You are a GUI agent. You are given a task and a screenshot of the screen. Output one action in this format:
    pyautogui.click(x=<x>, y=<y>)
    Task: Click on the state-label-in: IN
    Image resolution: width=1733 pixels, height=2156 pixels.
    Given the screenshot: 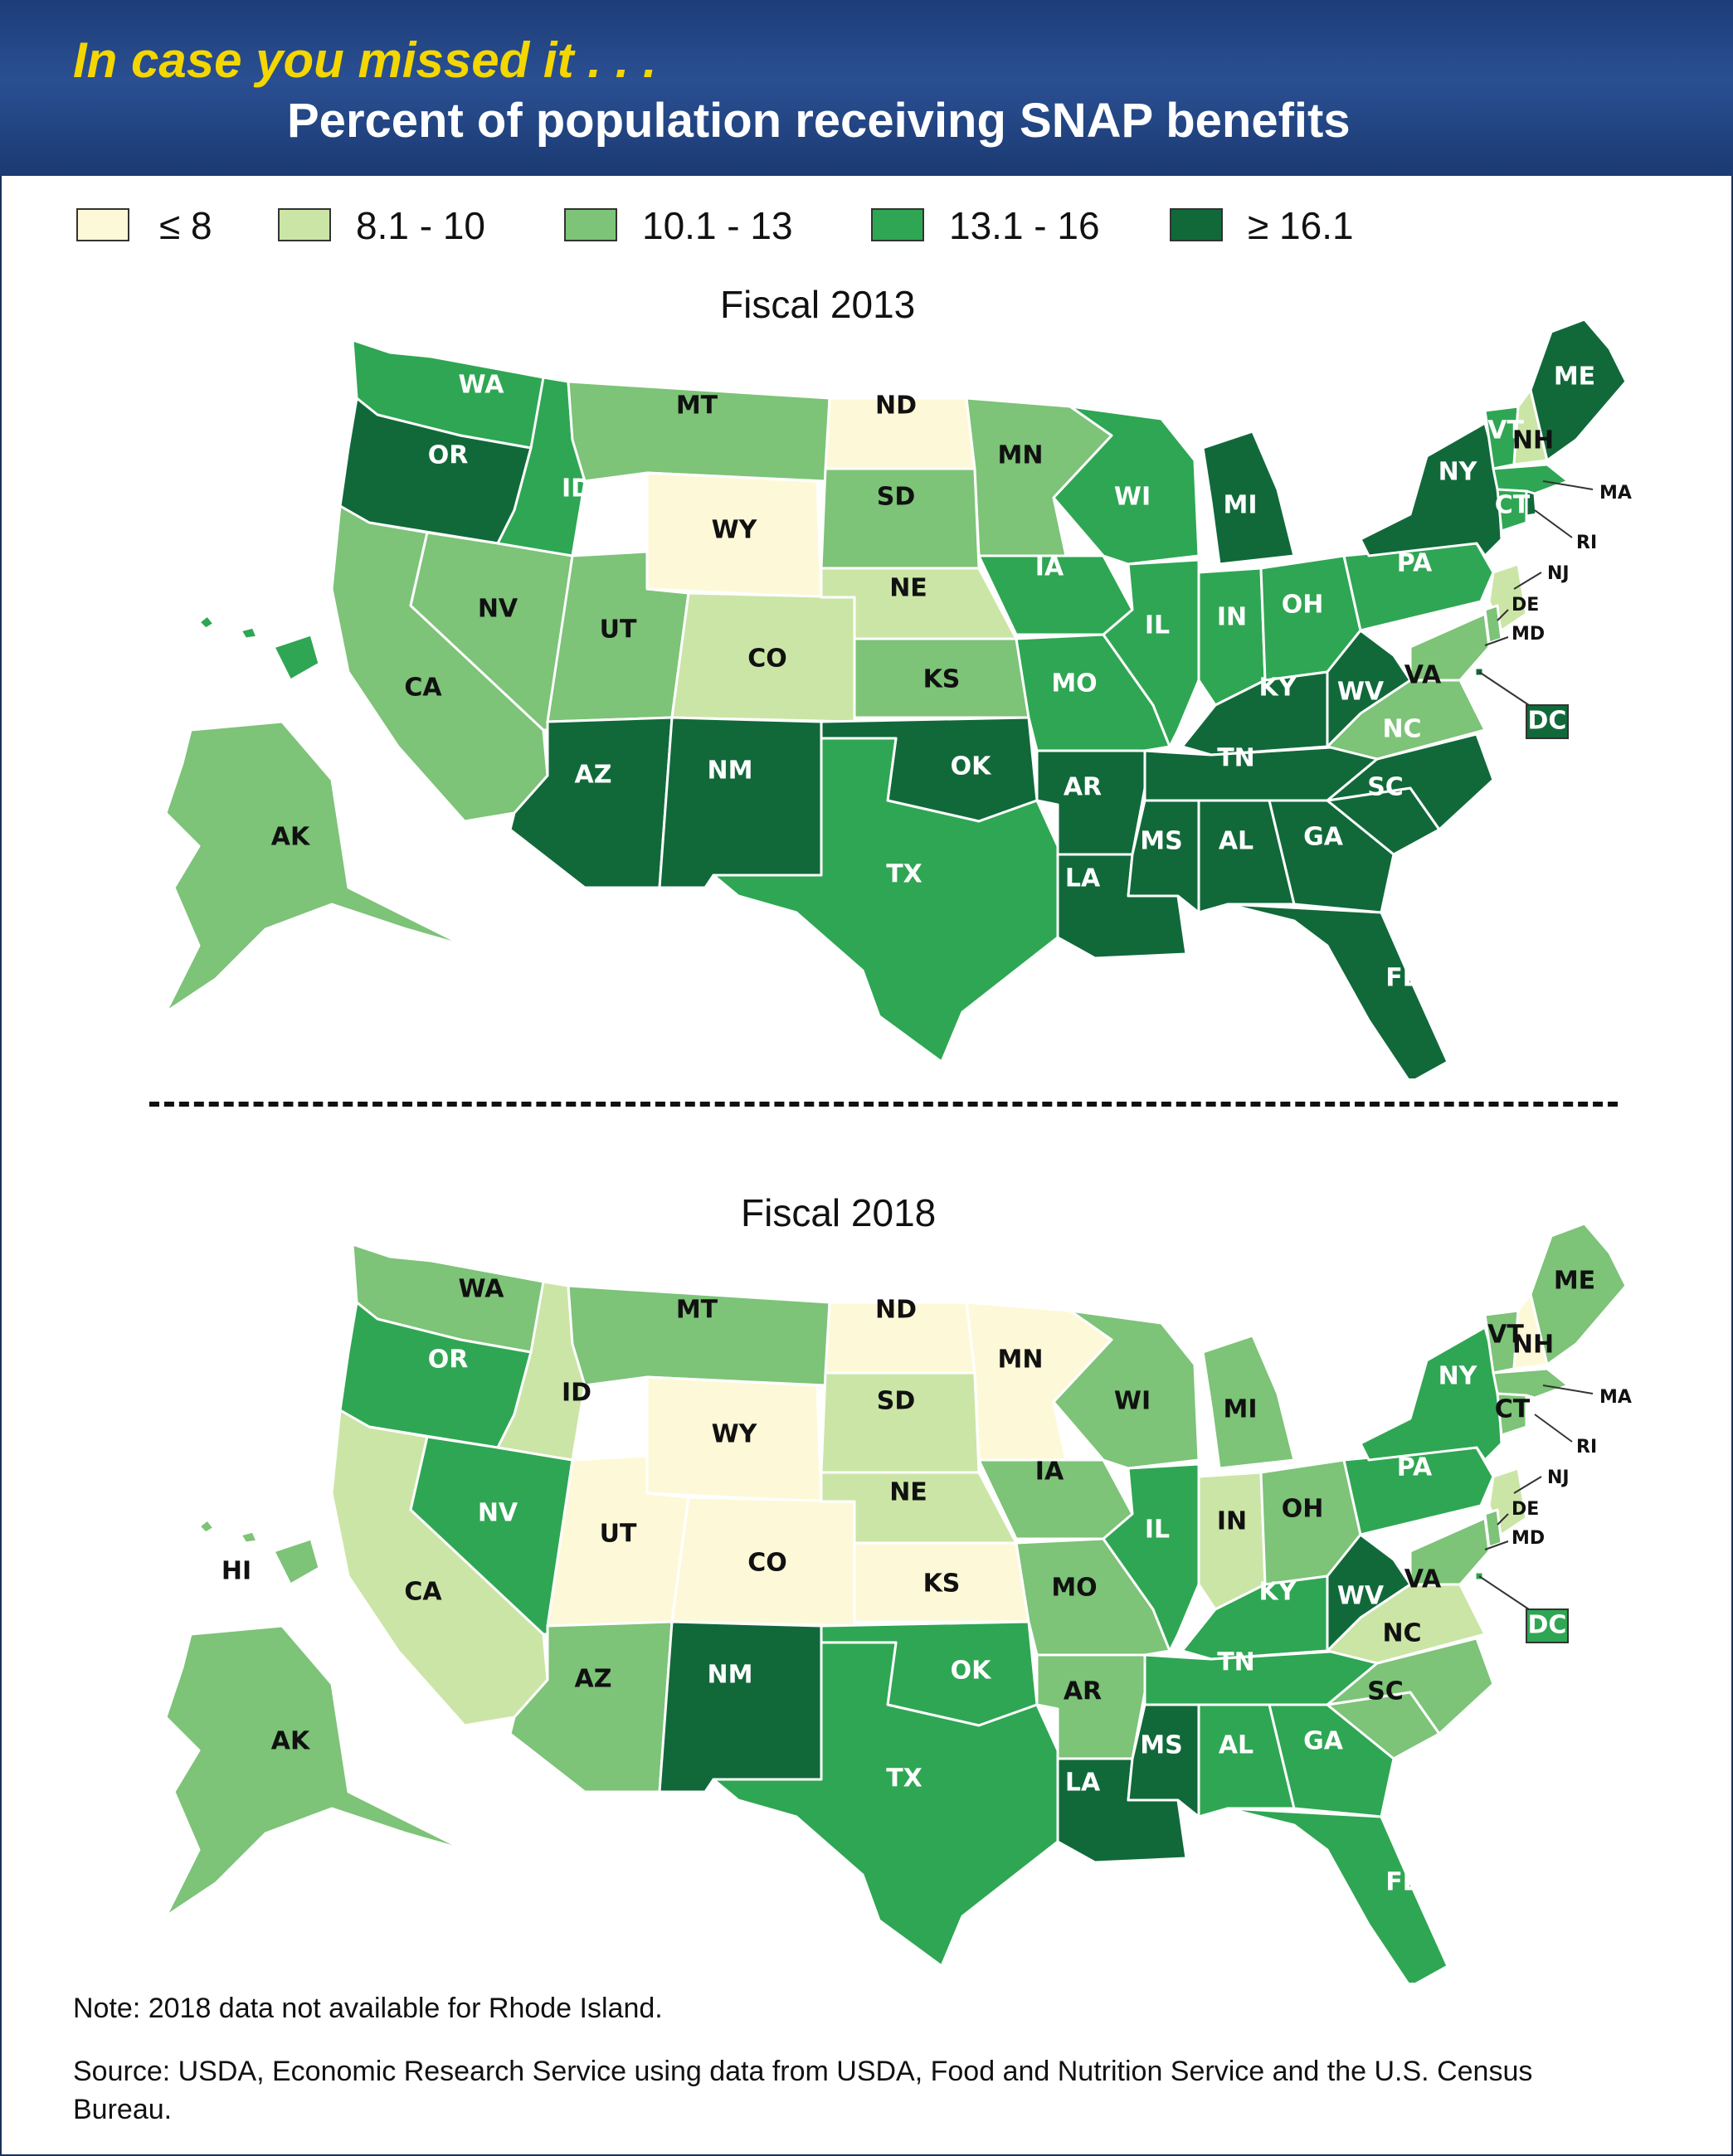 What is the action you would take?
    pyautogui.click(x=1232, y=617)
    